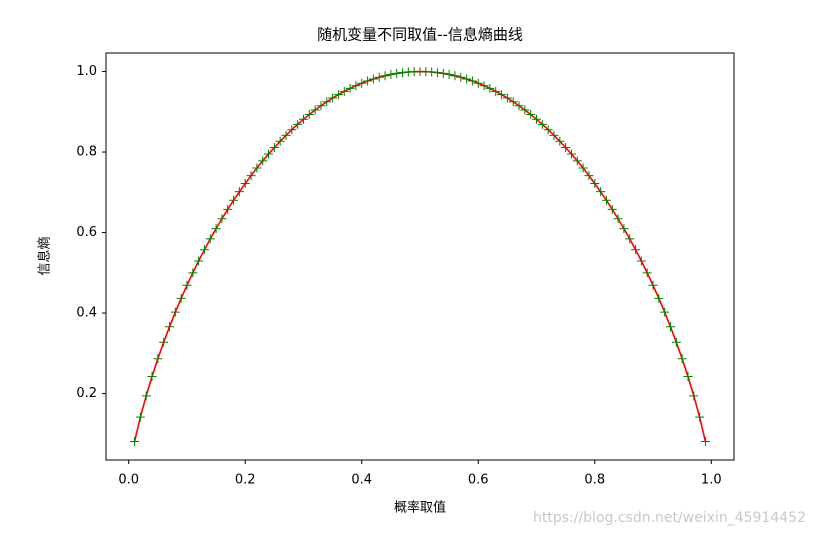  Describe the element at coordinates (86, 71) in the screenshot. I see `y-tick-label: 1.0` at that location.